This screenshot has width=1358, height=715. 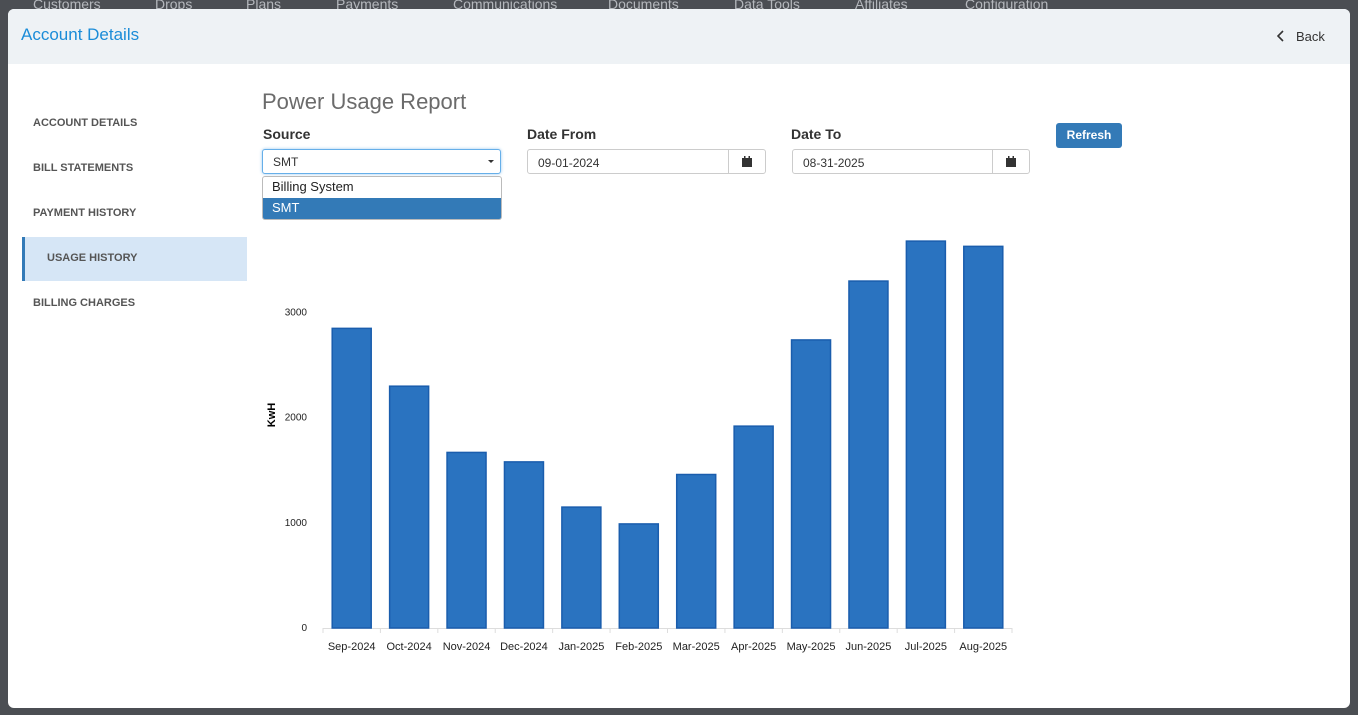 I want to click on x-tick-label: Mar-2025, so click(x=696, y=647).